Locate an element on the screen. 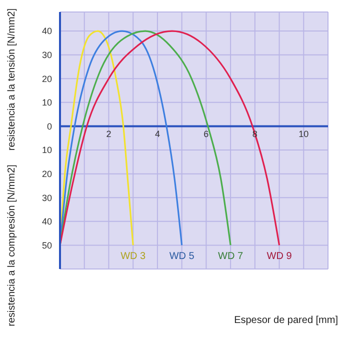 The image size is (350, 337). series-label: WD 5 is located at coordinates (182, 256).